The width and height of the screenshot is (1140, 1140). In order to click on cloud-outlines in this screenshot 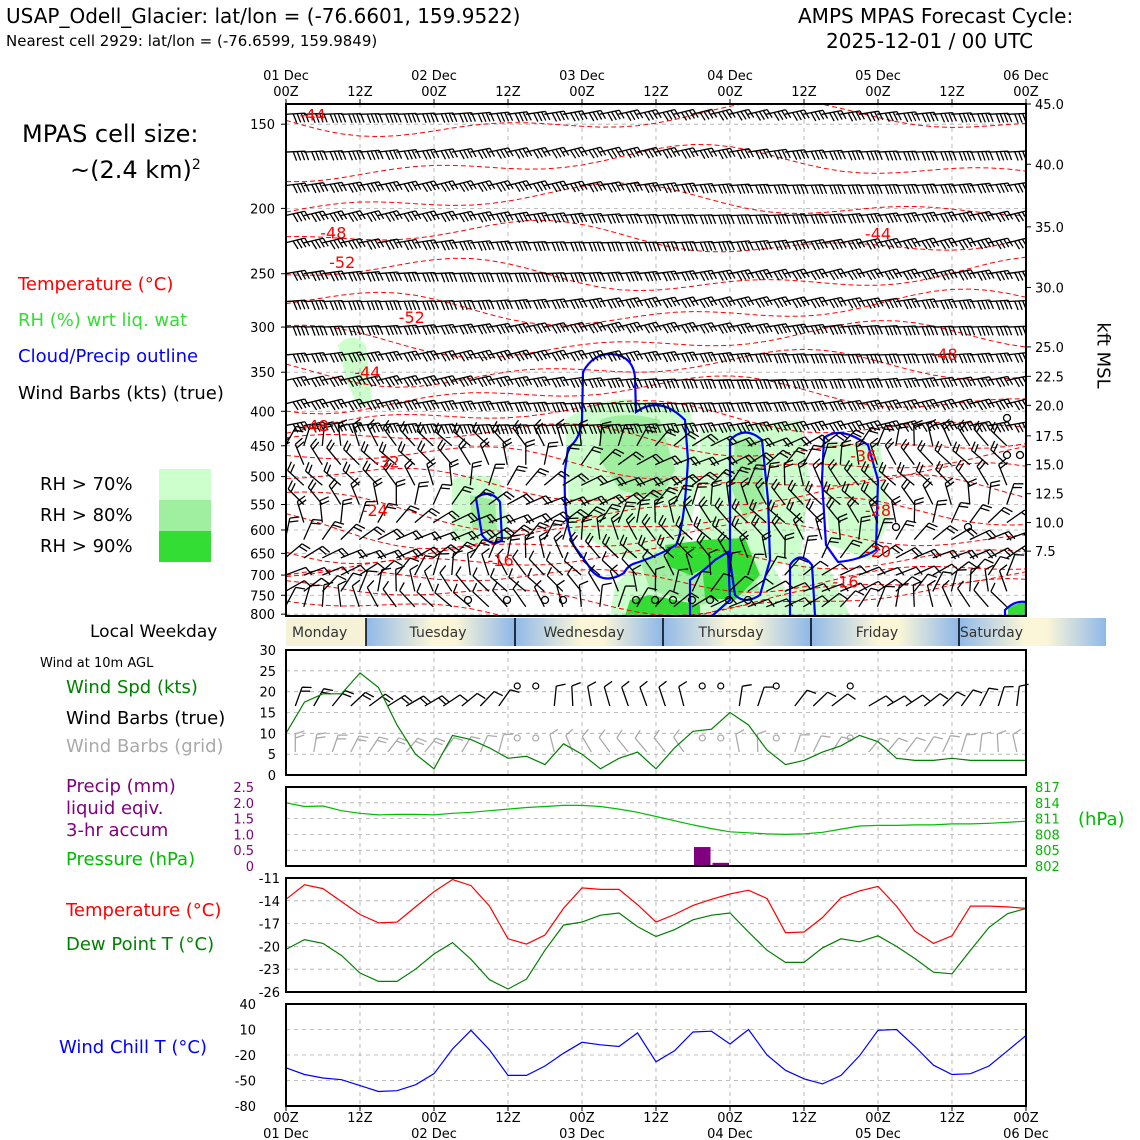, I will do `click(750, 484)`.